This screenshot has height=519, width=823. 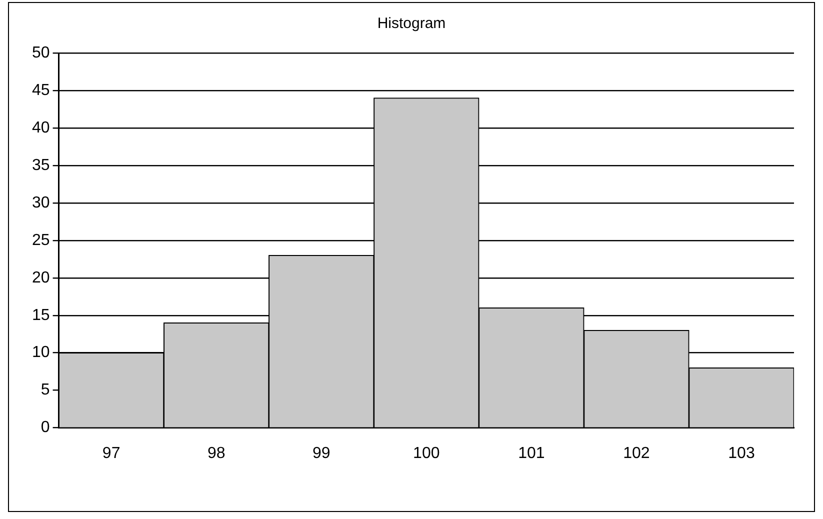 What do you see at coordinates (41, 90) in the screenshot?
I see `y-tick-label: 45` at bounding box center [41, 90].